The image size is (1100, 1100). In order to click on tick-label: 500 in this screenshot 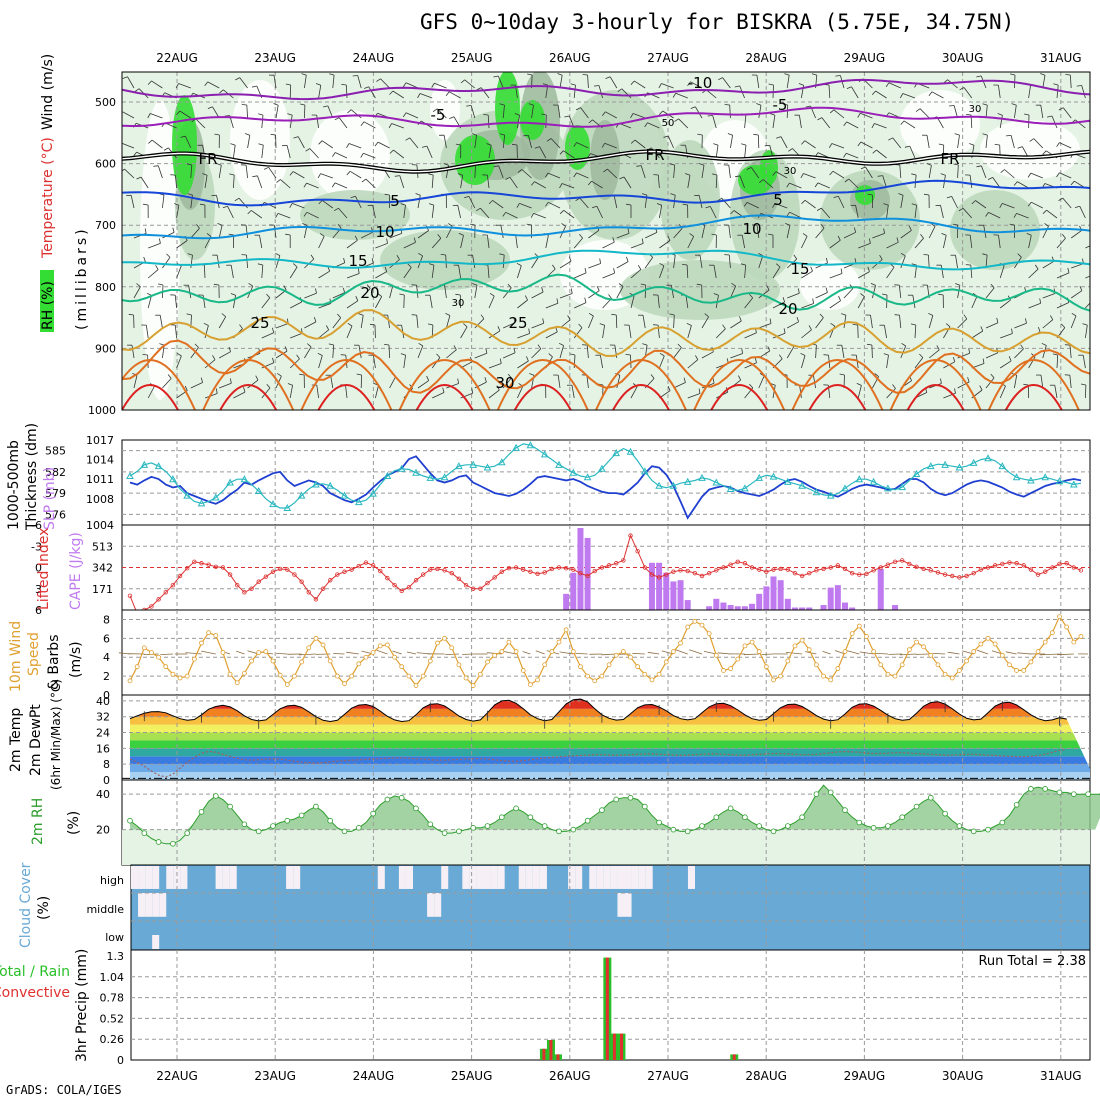, I will do `click(105, 102)`.